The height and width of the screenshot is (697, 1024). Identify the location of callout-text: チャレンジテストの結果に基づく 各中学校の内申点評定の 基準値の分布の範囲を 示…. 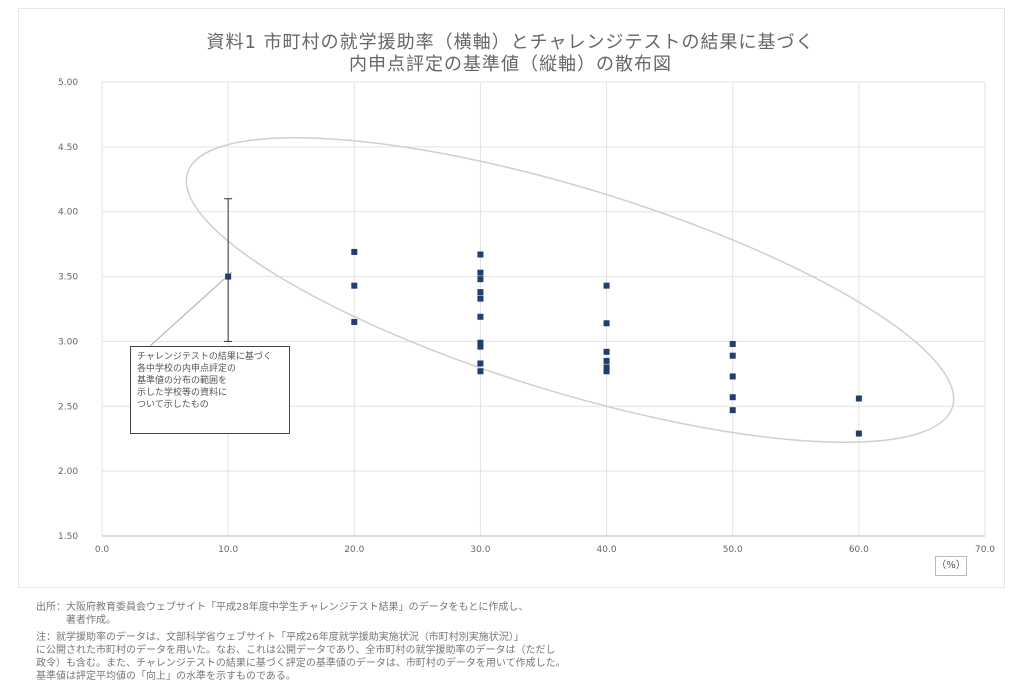
(204, 381).